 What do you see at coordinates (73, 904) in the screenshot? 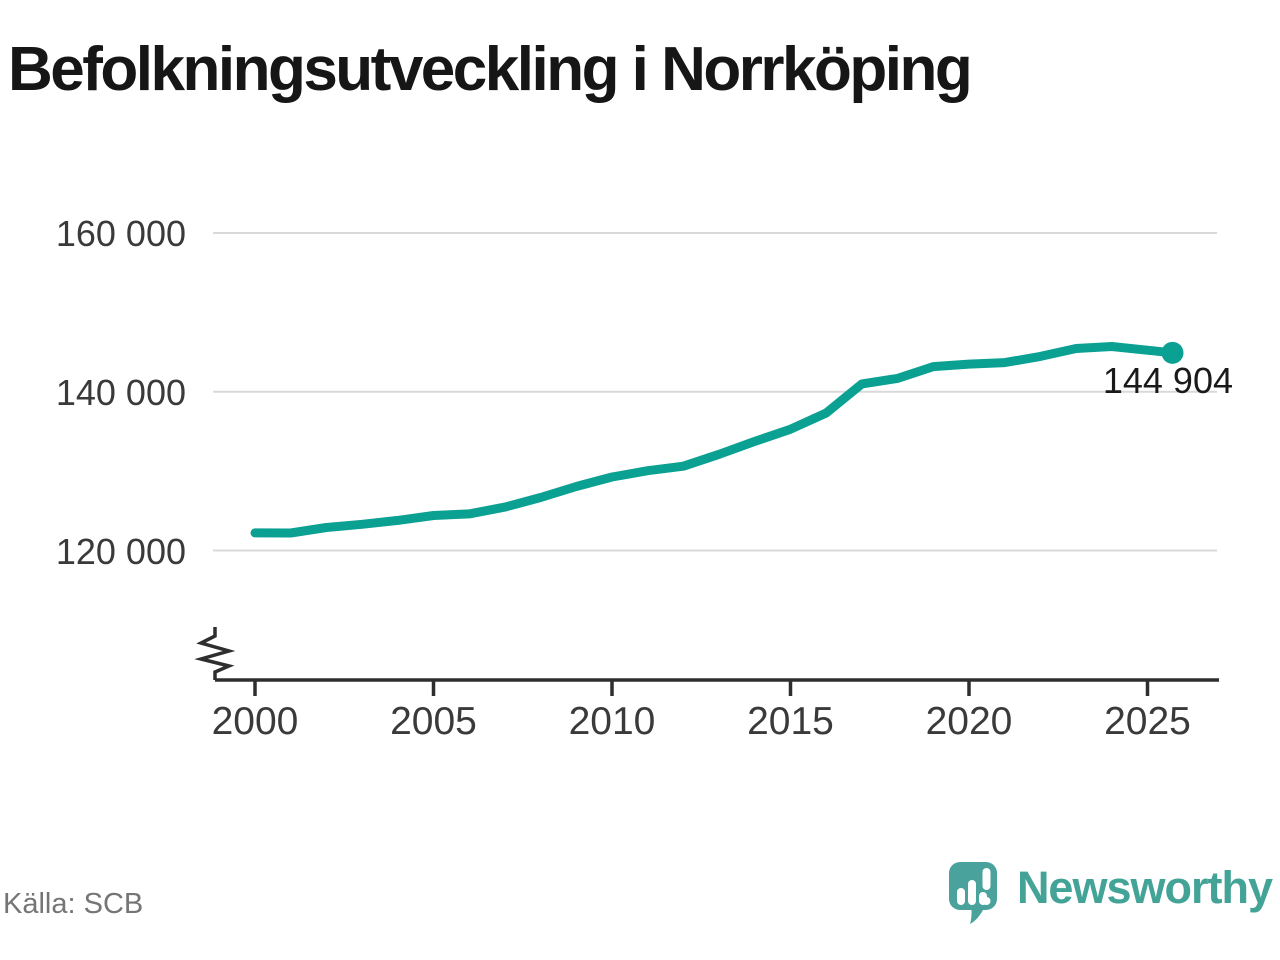
I see `source-label: Källa: SCB` at bounding box center [73, 904].